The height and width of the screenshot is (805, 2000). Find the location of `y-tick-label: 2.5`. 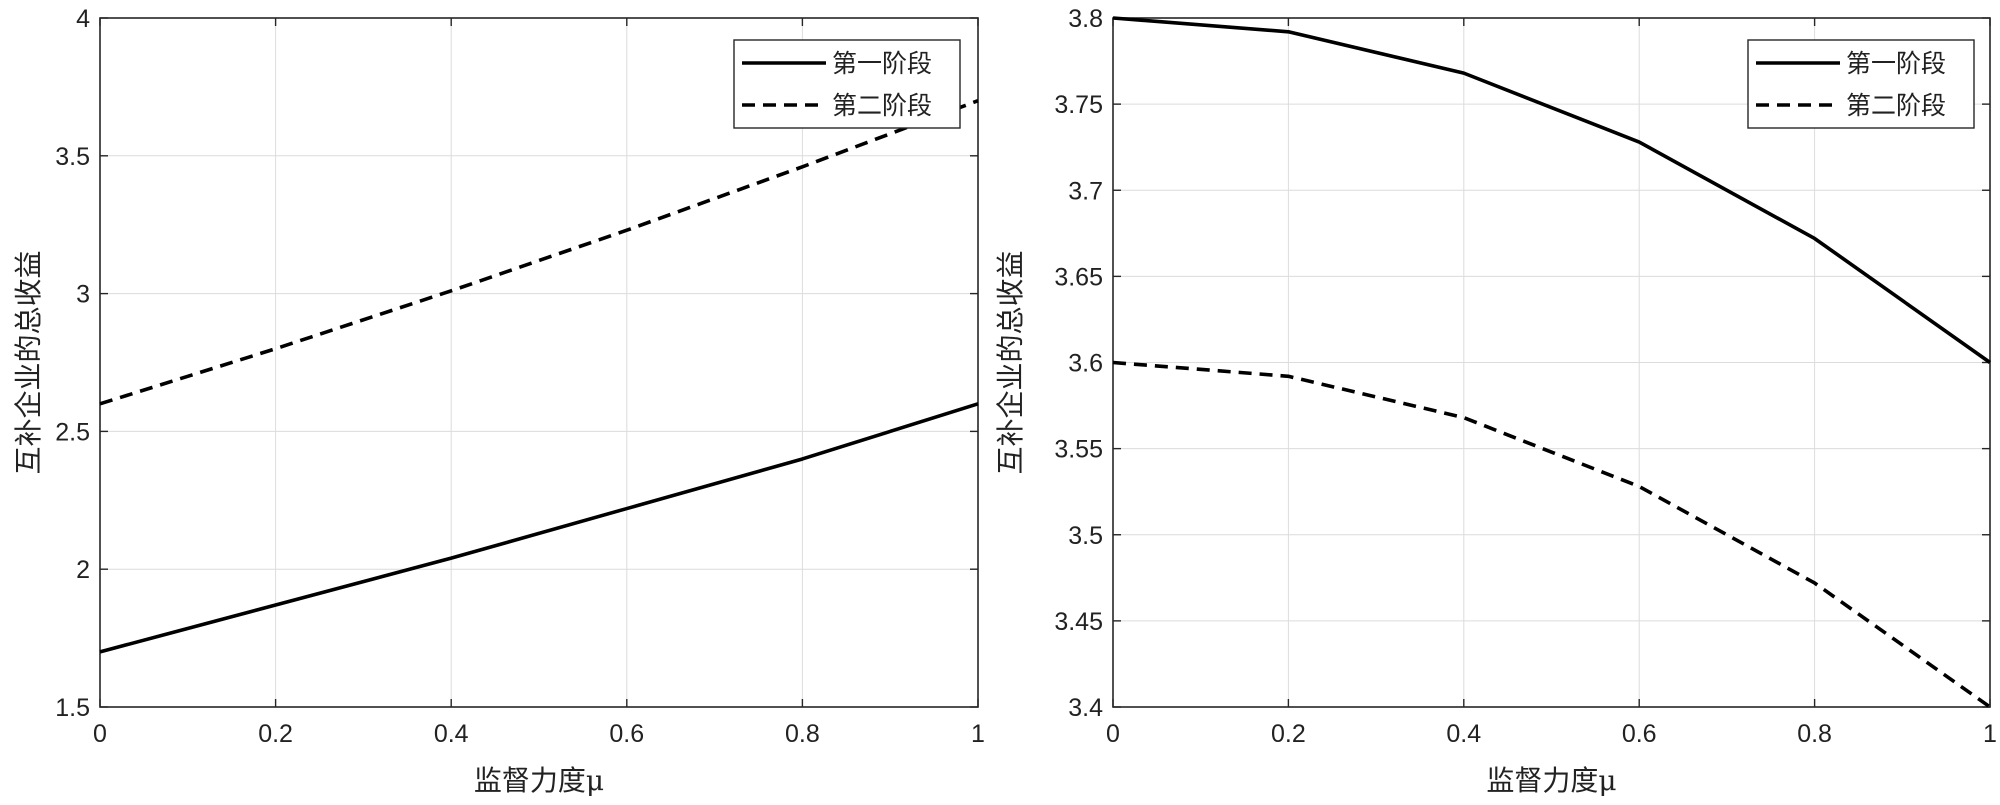

y-tick-label: 2.5 is located at coordinates (72, 432).